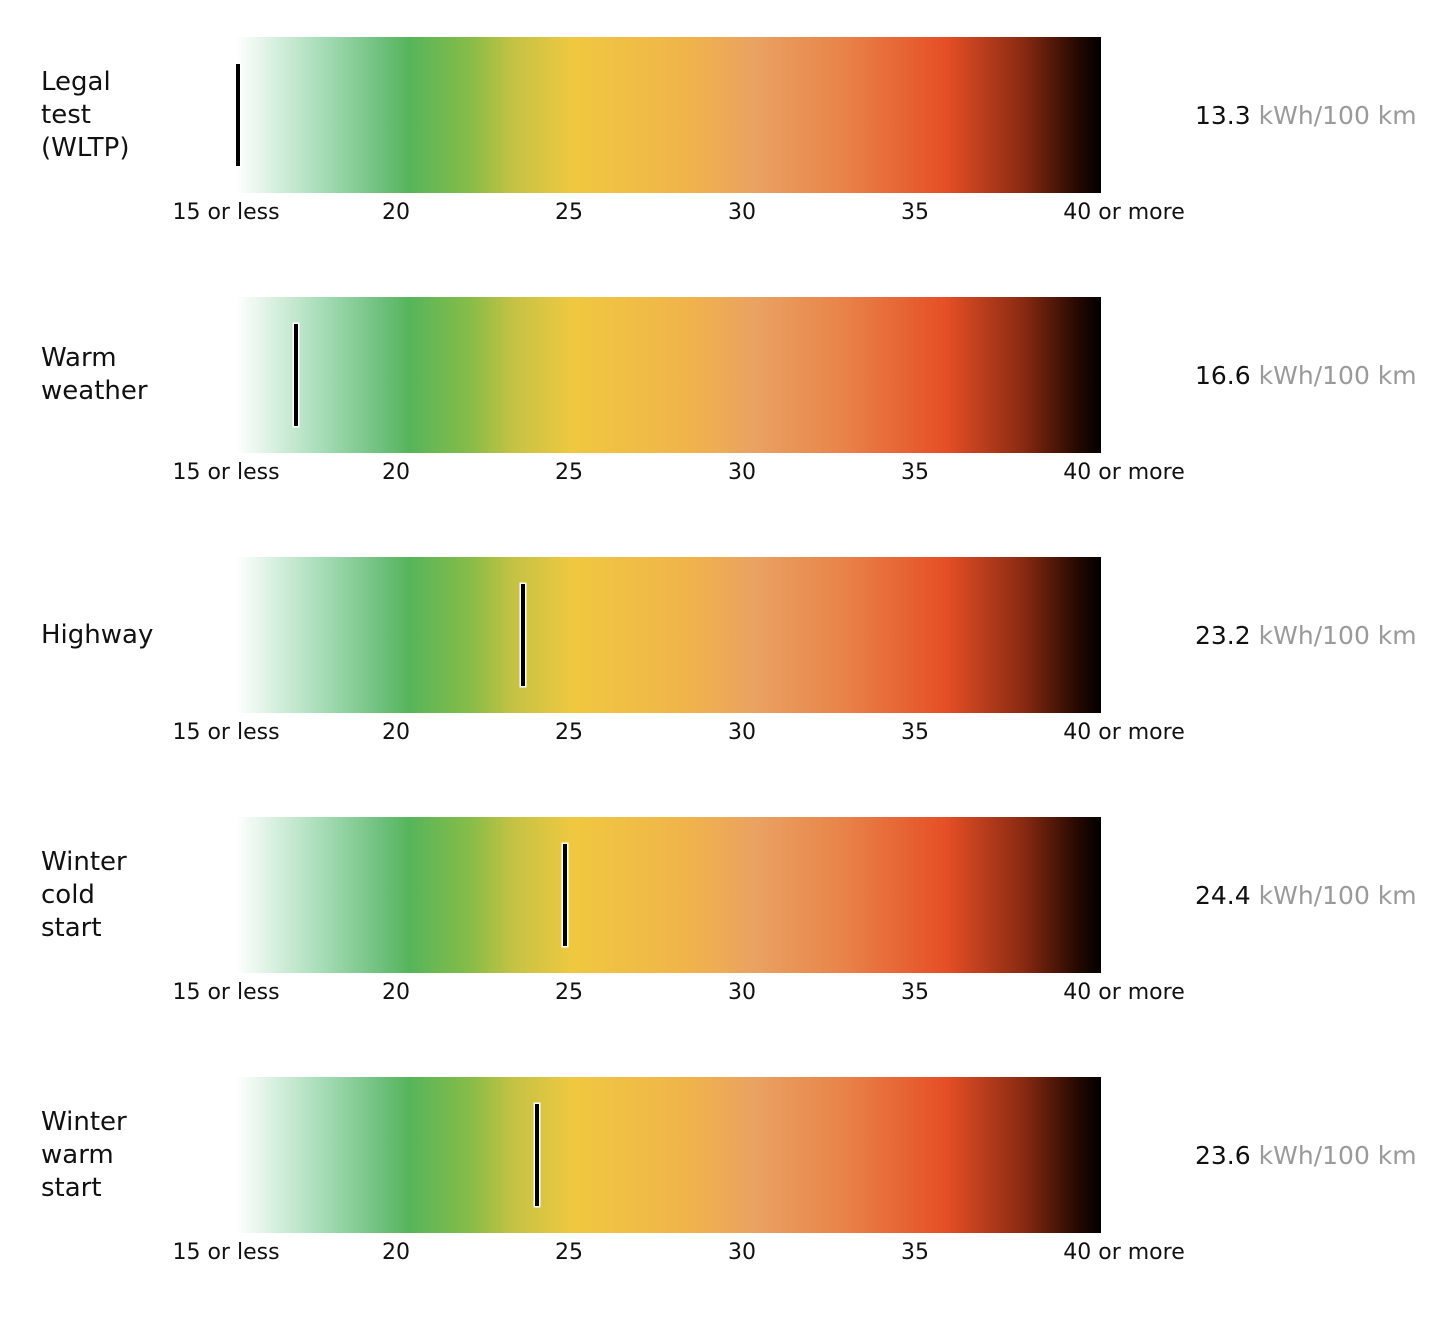 The width and height of the screenshot is (1456, 1344). Describe the element at coordinates (94, 374) in the screenshot. I see `row-label: Warm weather` at that location.